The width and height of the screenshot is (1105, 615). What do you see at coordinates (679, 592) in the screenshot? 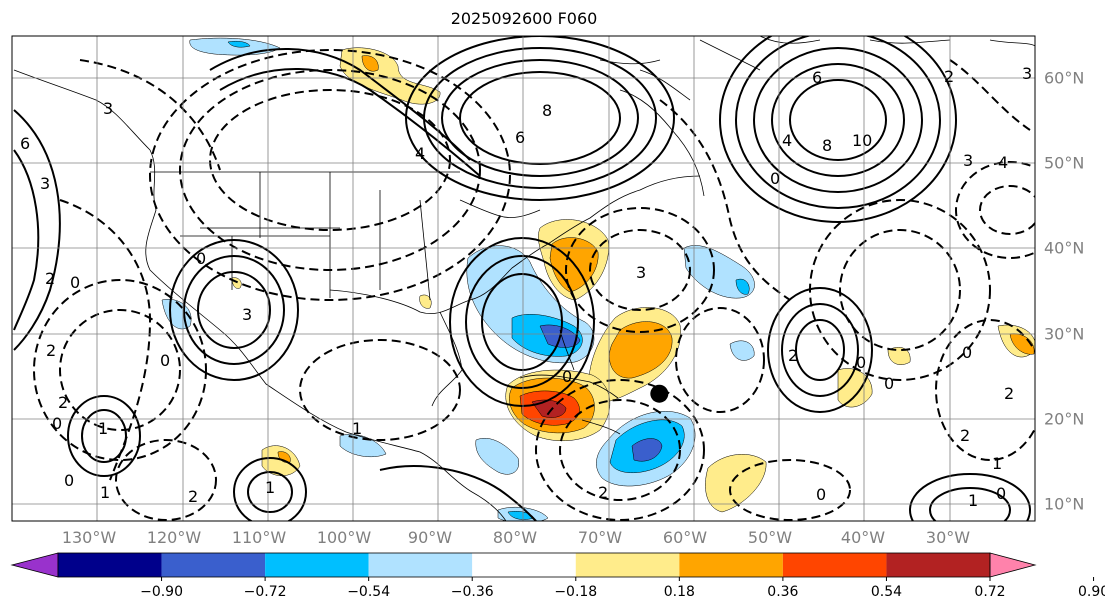
I see `colorbar-tick-label: 0.18` at bounding box center [679, 592].